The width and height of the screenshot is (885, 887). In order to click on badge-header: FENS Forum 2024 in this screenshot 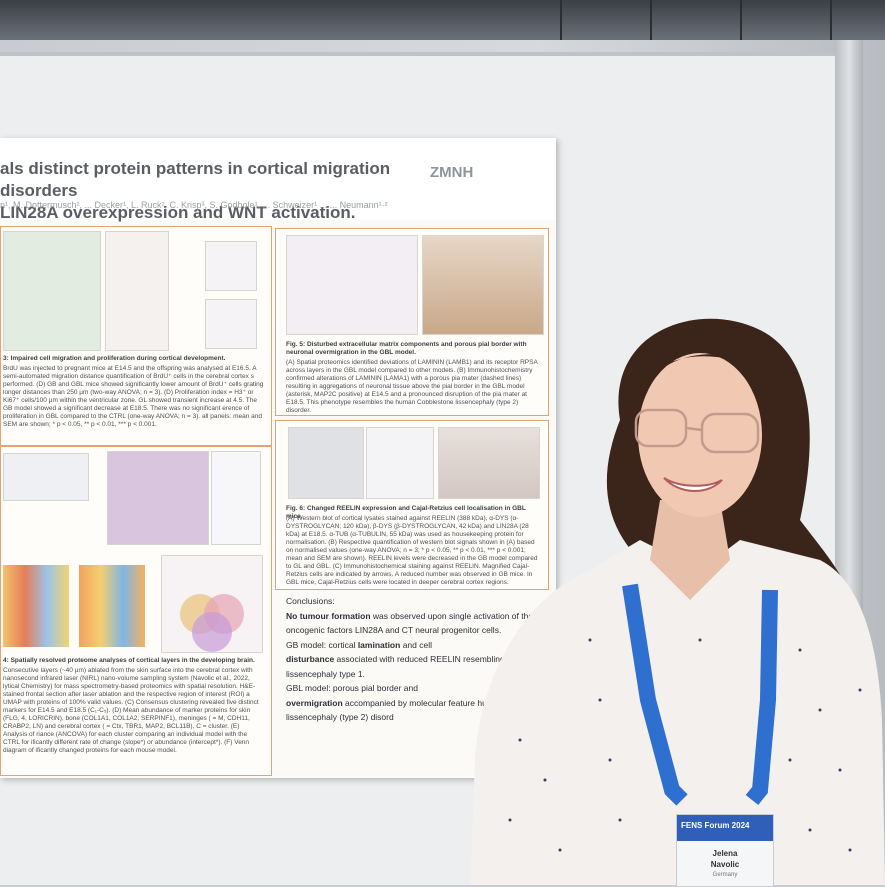, I will do `click(725, 828)`.